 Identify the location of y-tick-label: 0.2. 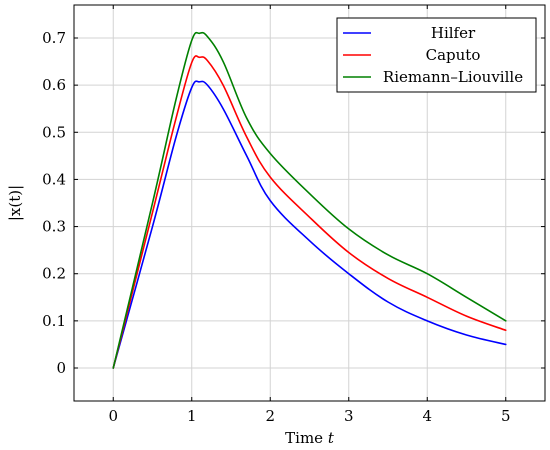
(54, 274).